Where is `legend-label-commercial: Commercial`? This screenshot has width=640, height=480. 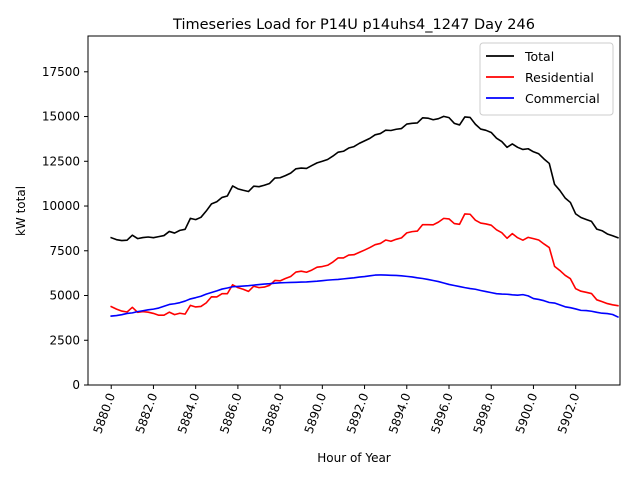 legend-label-commercial: Commercial is located at coordinates (562, 98).